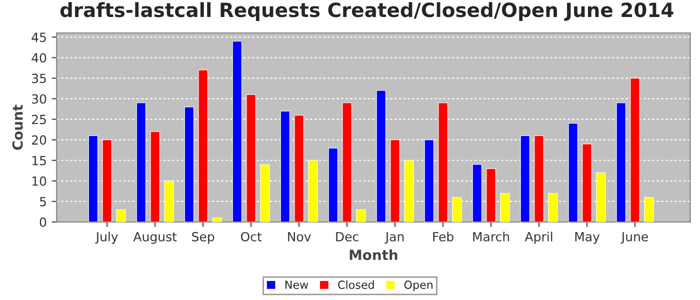 Image resolution: width=700 pixels, height=300 pixels. Describe the element at coordinates (587, 238) in the screenshot. I see `x-tick-label: May` at that location.